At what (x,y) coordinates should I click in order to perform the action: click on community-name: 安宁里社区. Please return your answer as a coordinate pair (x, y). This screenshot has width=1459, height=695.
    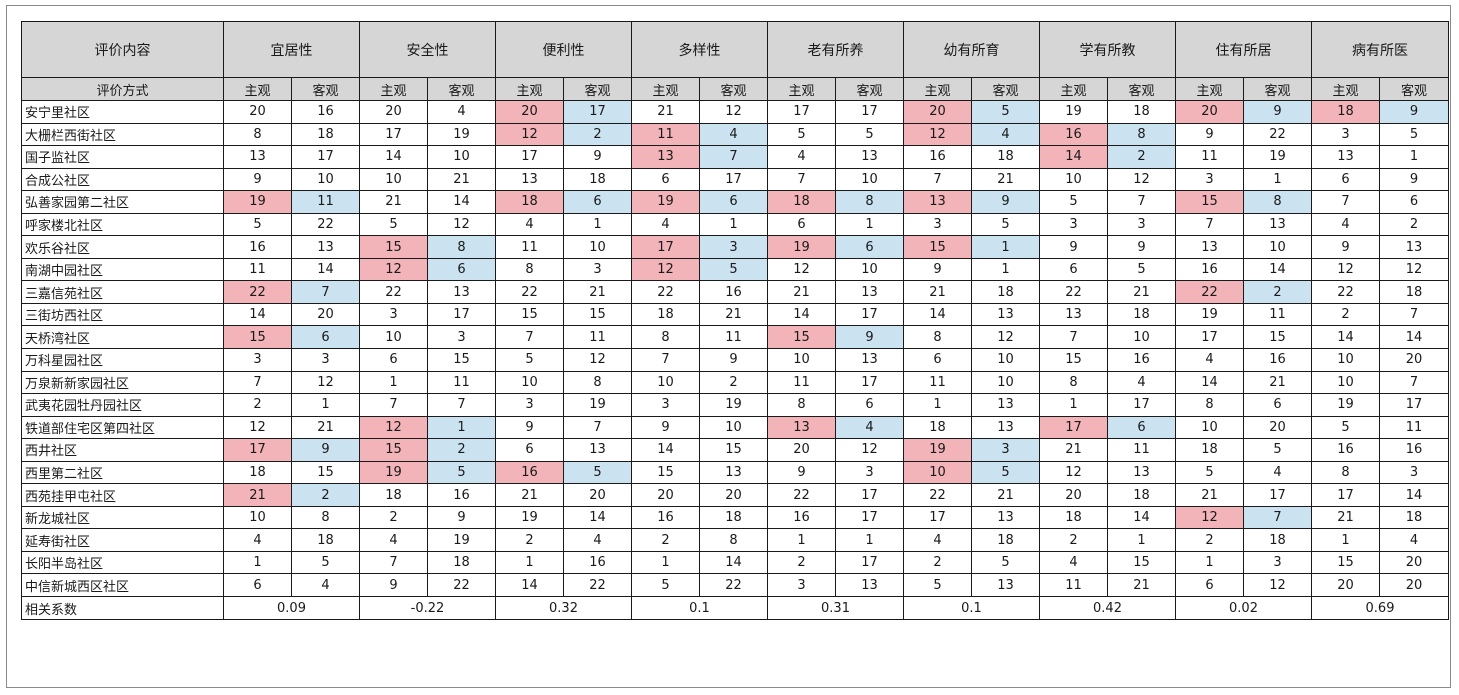
    Looking at the image, I should click on (122, 112).